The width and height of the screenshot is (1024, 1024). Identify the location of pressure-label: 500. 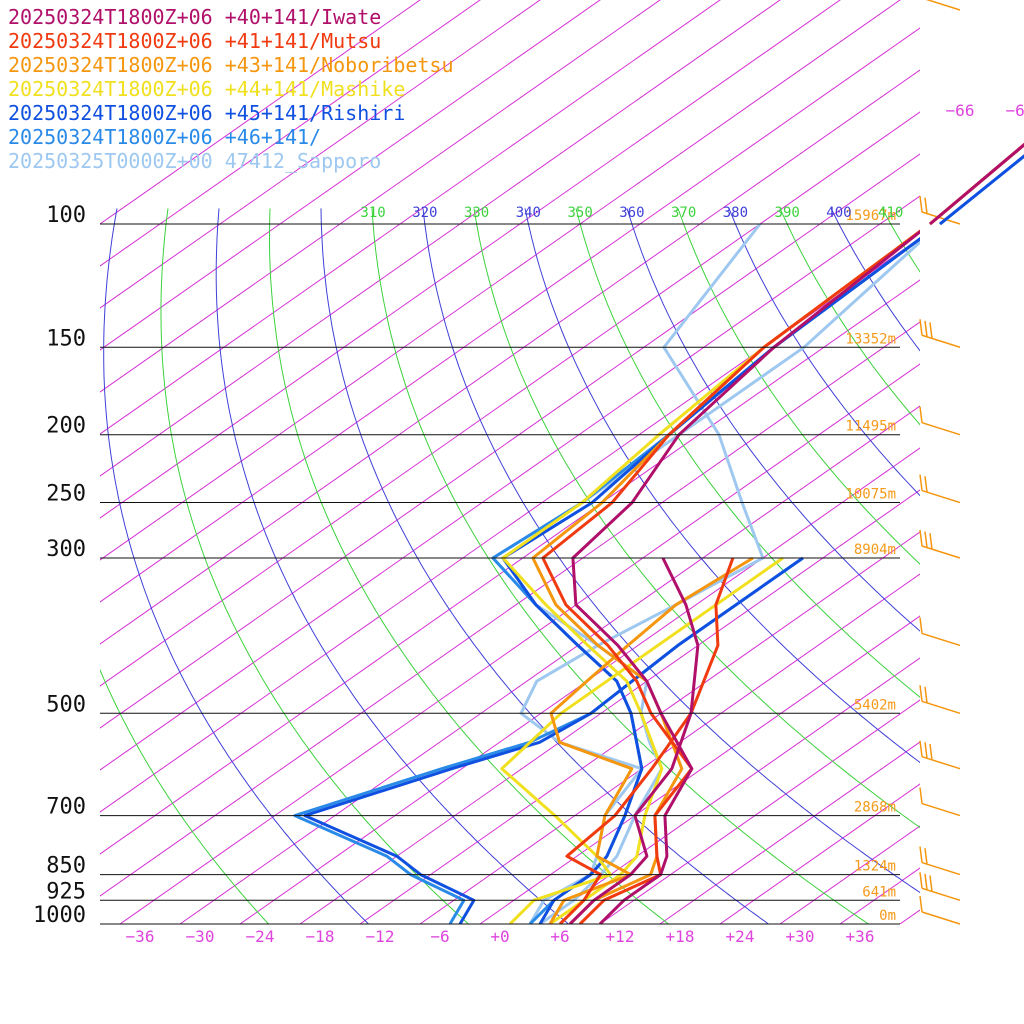
(66, 704).